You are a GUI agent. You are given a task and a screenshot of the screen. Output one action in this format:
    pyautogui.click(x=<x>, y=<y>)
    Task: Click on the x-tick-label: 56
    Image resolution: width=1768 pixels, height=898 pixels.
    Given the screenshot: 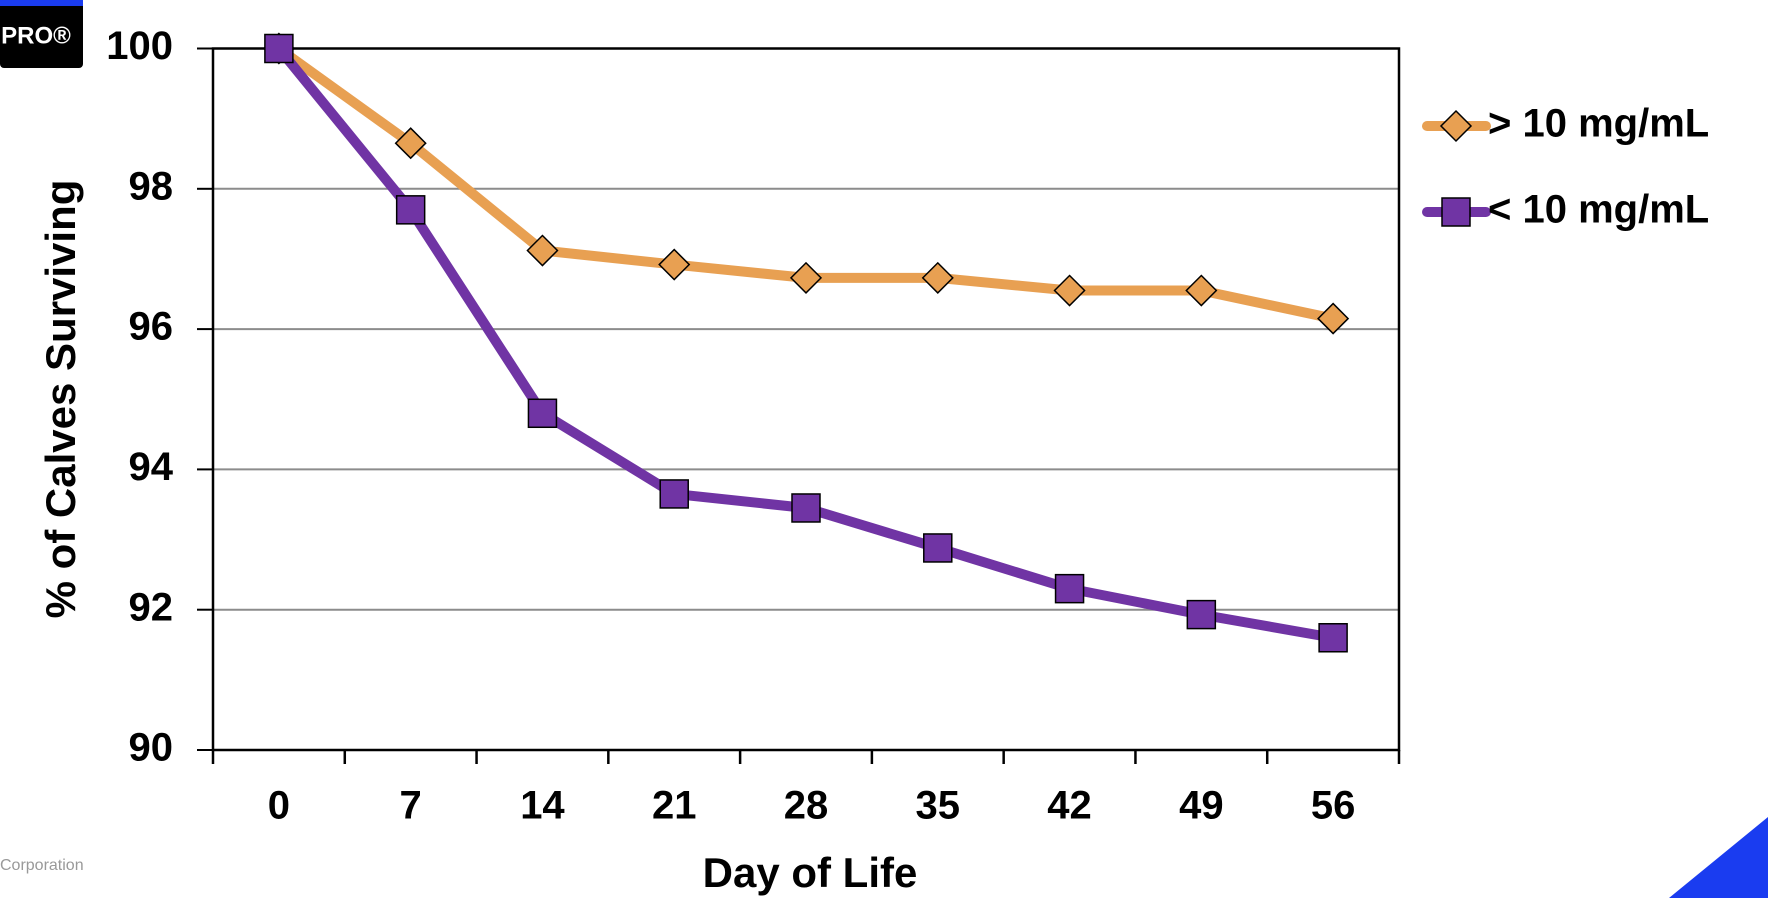 What is the action you would take?
    pyautogui.click(x=1333, y=806)
    